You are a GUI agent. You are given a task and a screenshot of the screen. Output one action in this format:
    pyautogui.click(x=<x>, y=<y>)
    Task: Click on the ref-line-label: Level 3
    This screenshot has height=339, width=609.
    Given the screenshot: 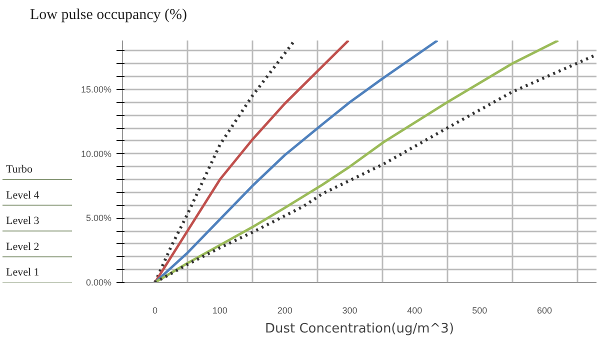 What is the action you would take?
    pyautogui.click(x=23, y=221)
    